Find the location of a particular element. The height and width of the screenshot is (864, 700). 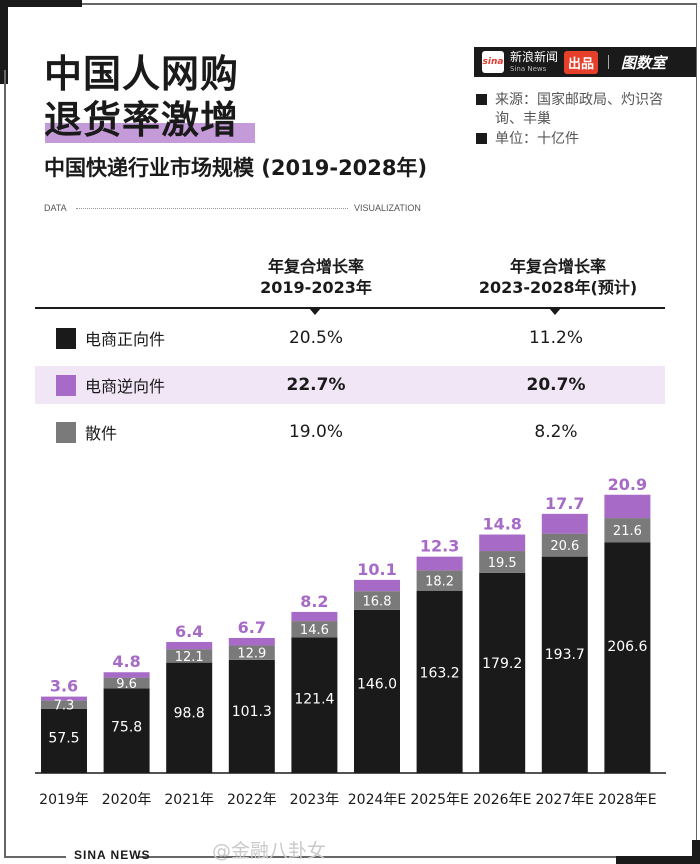

data-label-forward: 57.5 is located at coordinates (63, 739).